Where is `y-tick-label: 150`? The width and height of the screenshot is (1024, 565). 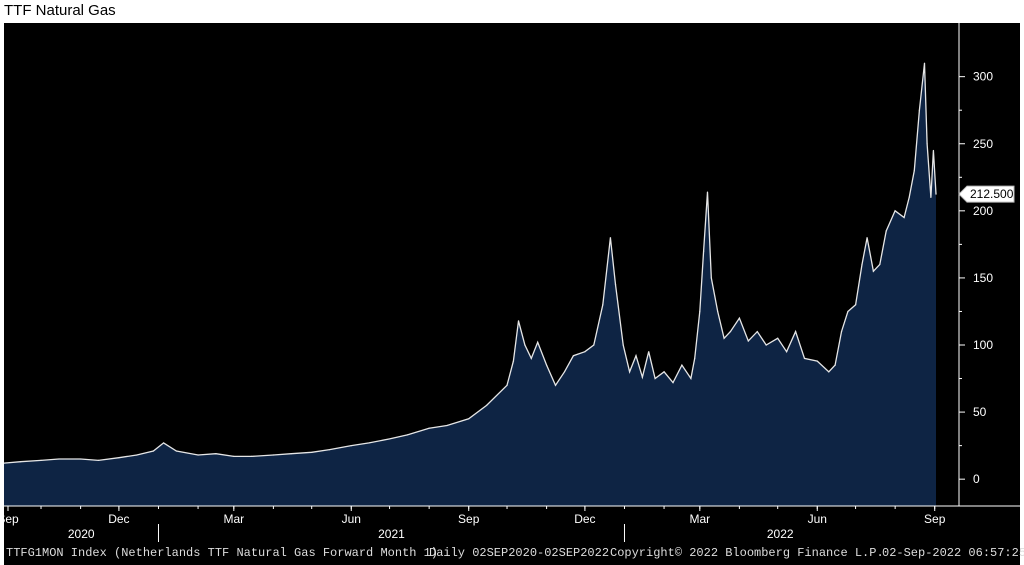
y-tick-label: 150 is located at coordinates (983, 278).